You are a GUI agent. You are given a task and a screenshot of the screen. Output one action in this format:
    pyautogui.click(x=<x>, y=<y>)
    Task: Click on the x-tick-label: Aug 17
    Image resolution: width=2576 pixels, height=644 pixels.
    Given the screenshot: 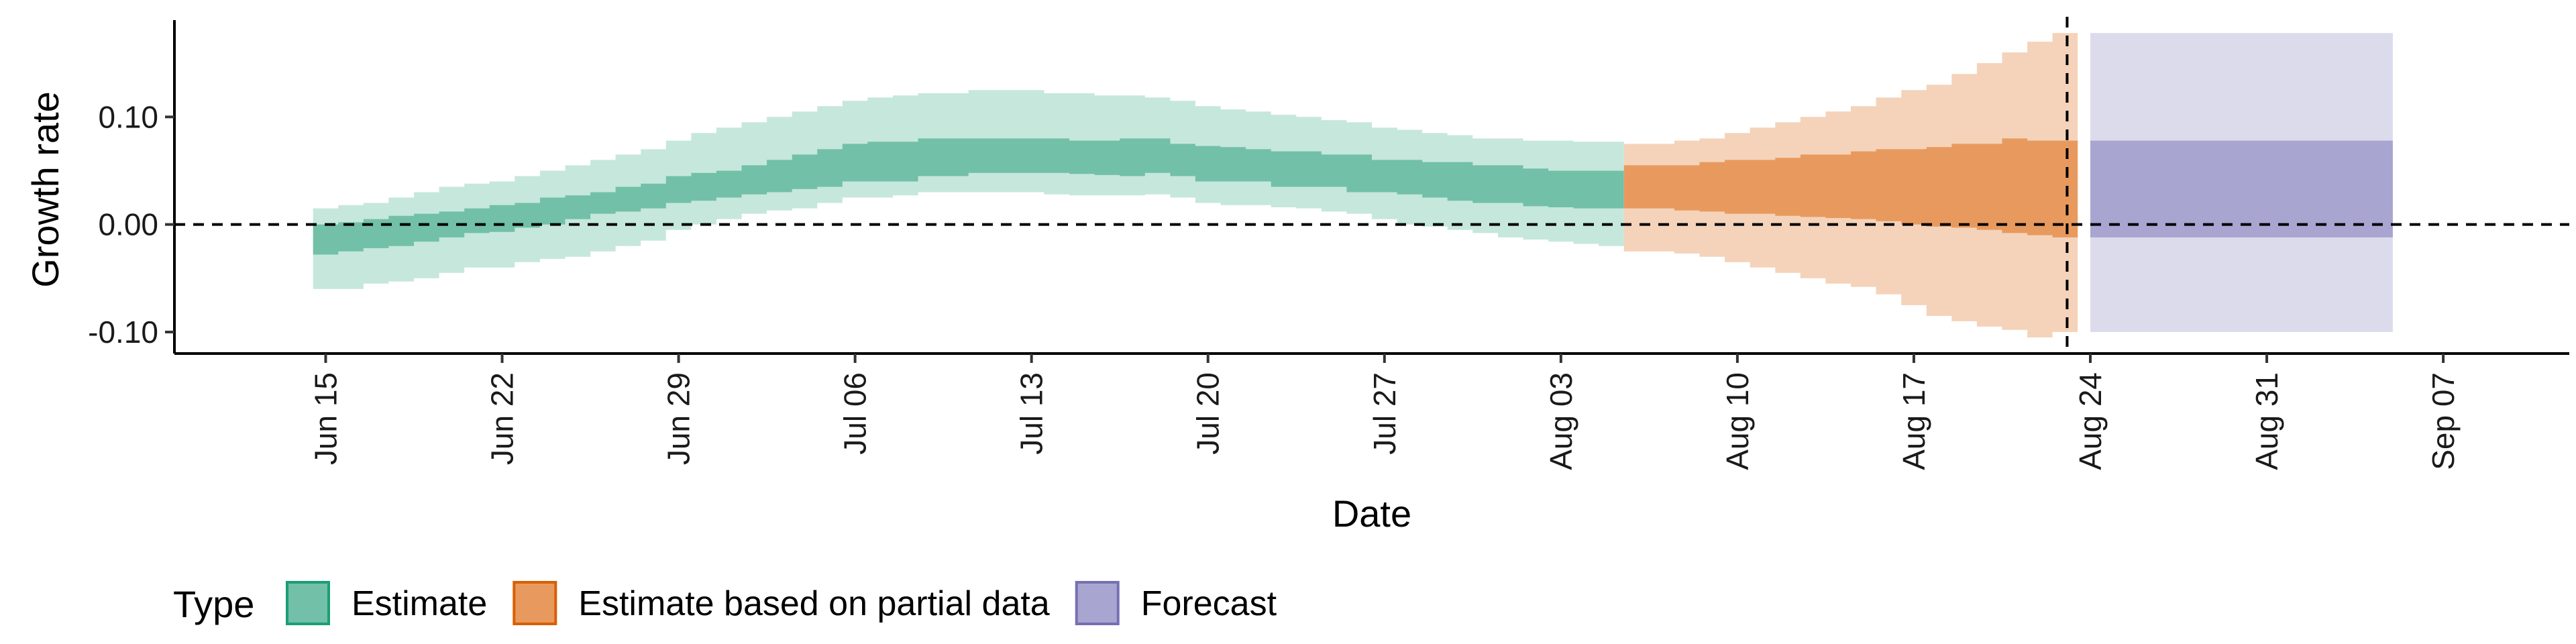 What is the action you would take?
    pyautogui.click(x=1913, y=421)
    